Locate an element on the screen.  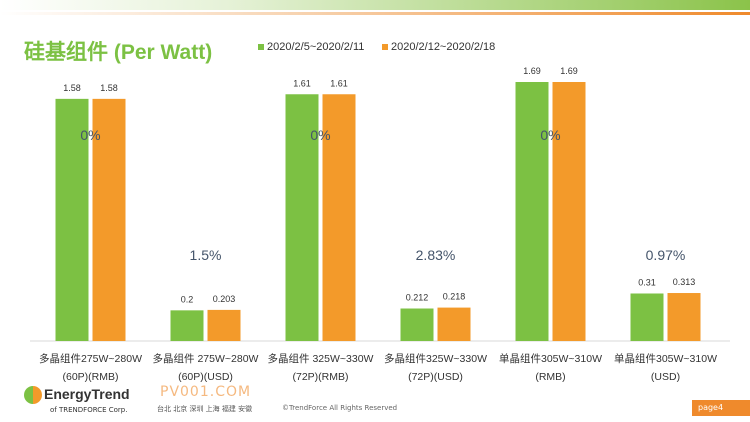
copyright: ©TrendForce All Rights Reserved is located at coordinates (340, 408).